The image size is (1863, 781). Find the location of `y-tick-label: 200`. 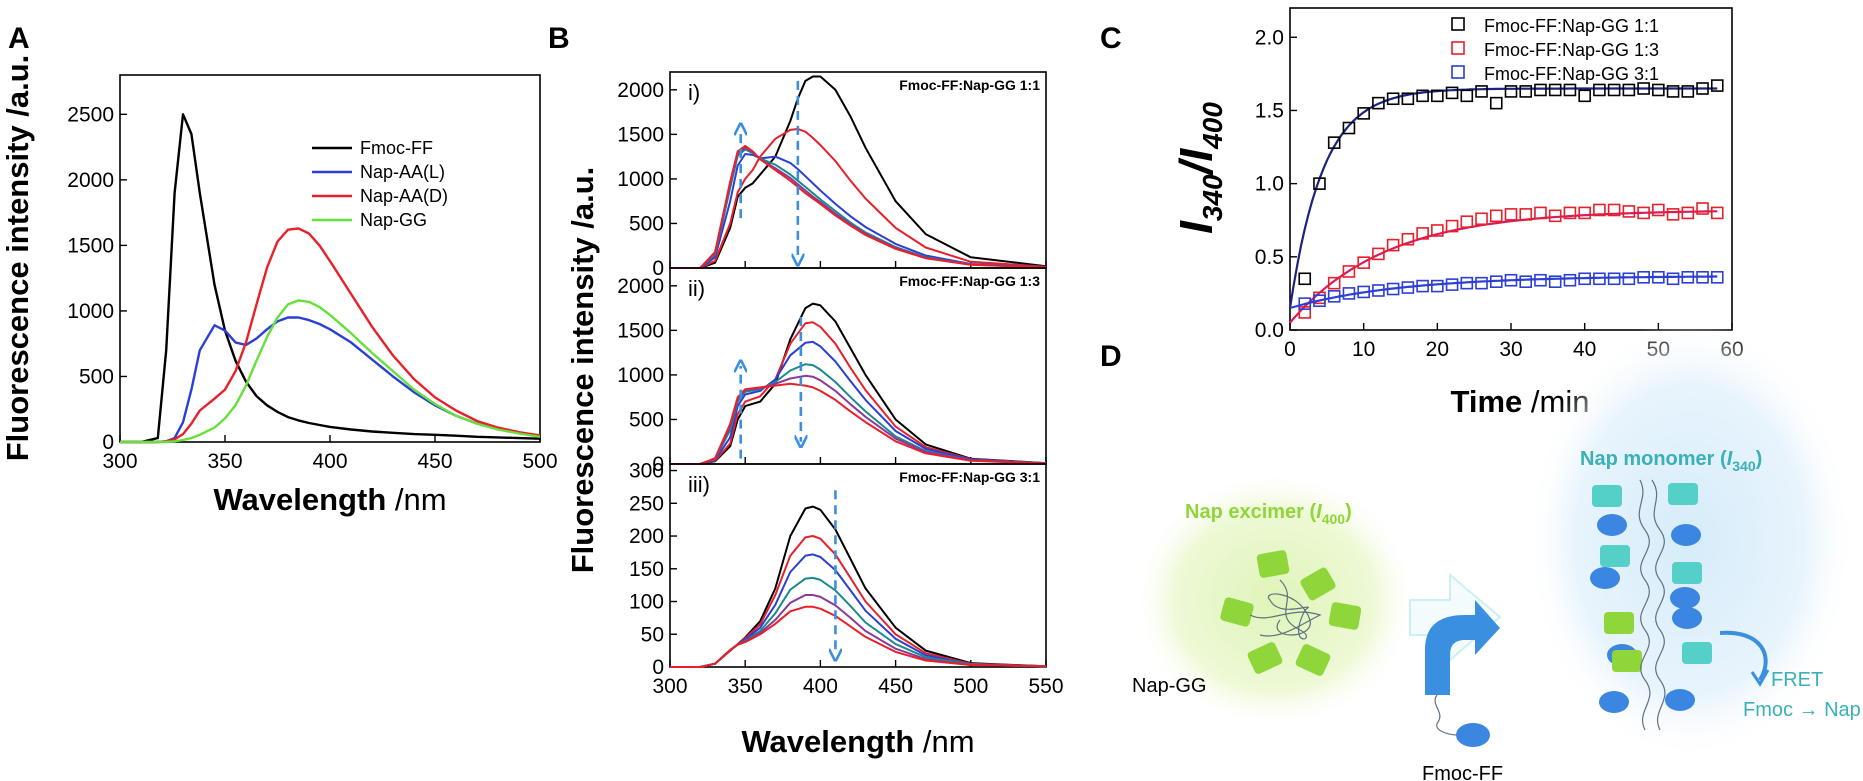

y-tick-label: 200 is located at coordinates (646, 536).